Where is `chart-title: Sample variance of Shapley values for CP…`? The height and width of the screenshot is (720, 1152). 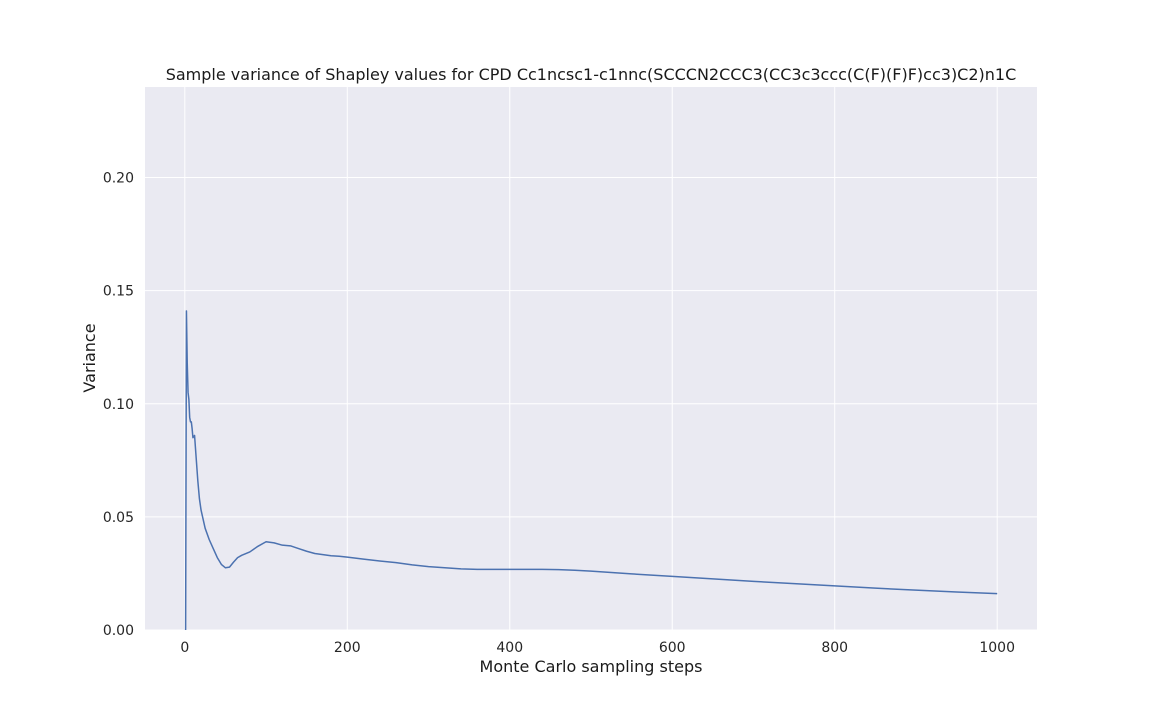 chart-title: Sample variance of Shapley values for CP… is located at coordinates (591, 74).